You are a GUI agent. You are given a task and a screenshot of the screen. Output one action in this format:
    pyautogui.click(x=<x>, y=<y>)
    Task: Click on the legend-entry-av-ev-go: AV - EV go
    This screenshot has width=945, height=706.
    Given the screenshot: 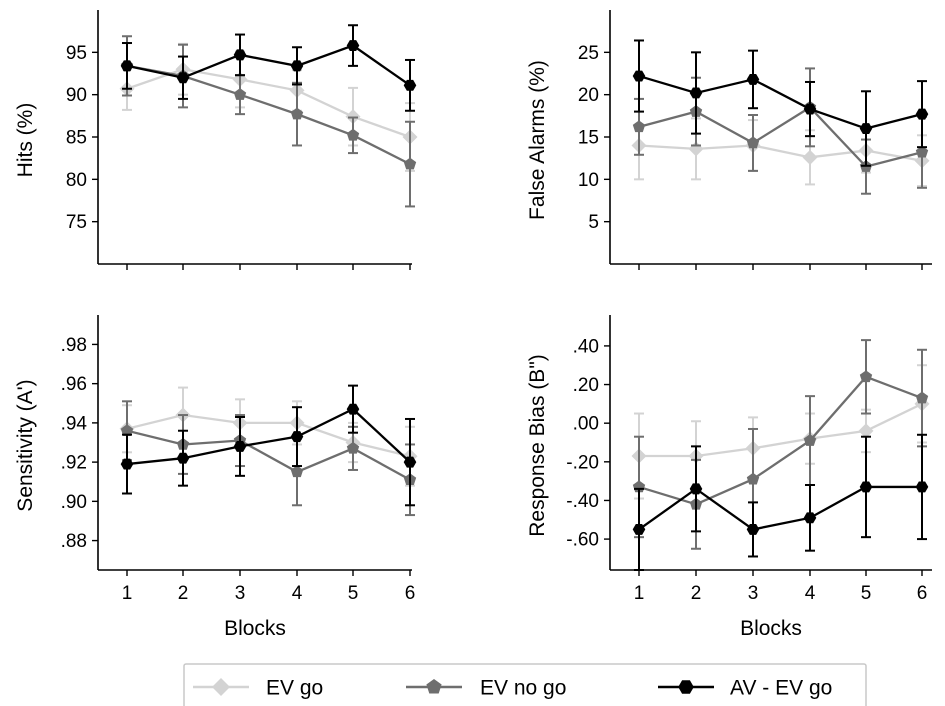 What is the action you would take?
    pyautogui.click(x=745, y=688)
    